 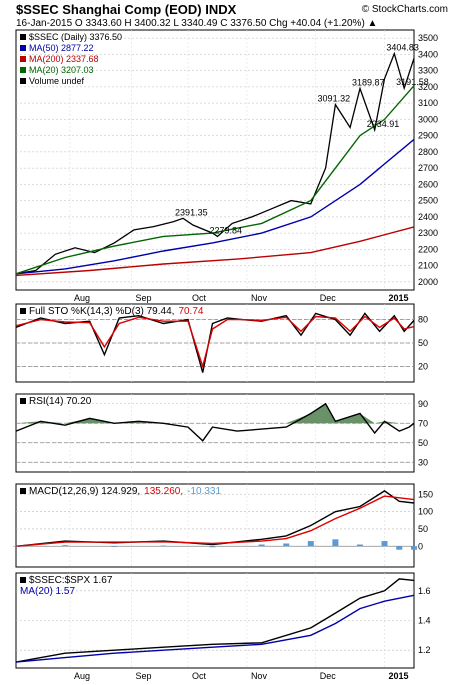 What do you see at coordinates (428, 266) in the screenshot?
I see `y-tick-label: 2100` at bounding box center [428, 266].